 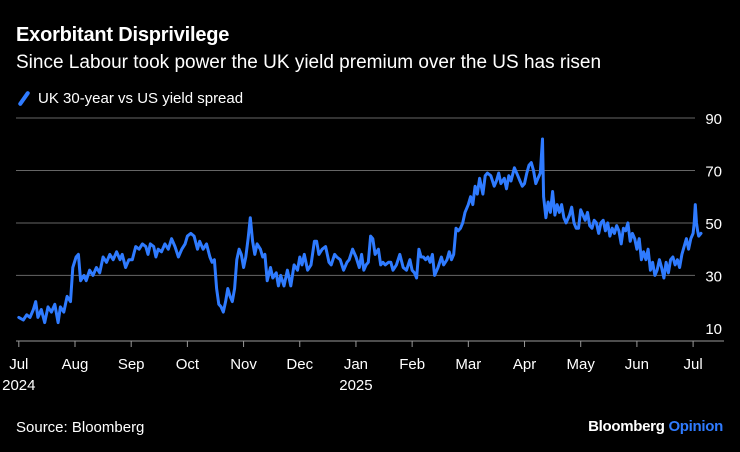 What do you see at coordinates (695, 426) in the screenshot?
I see `brand-accent: Opinion` at bounding box center [695, 426].